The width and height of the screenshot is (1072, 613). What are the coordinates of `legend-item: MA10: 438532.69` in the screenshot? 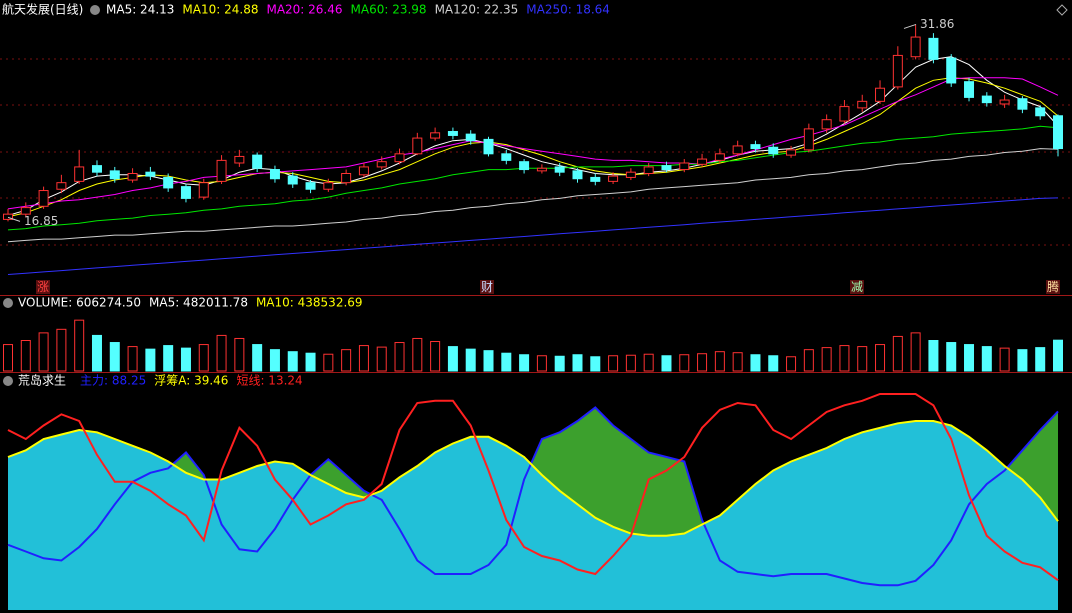 It's located at (309, 303).